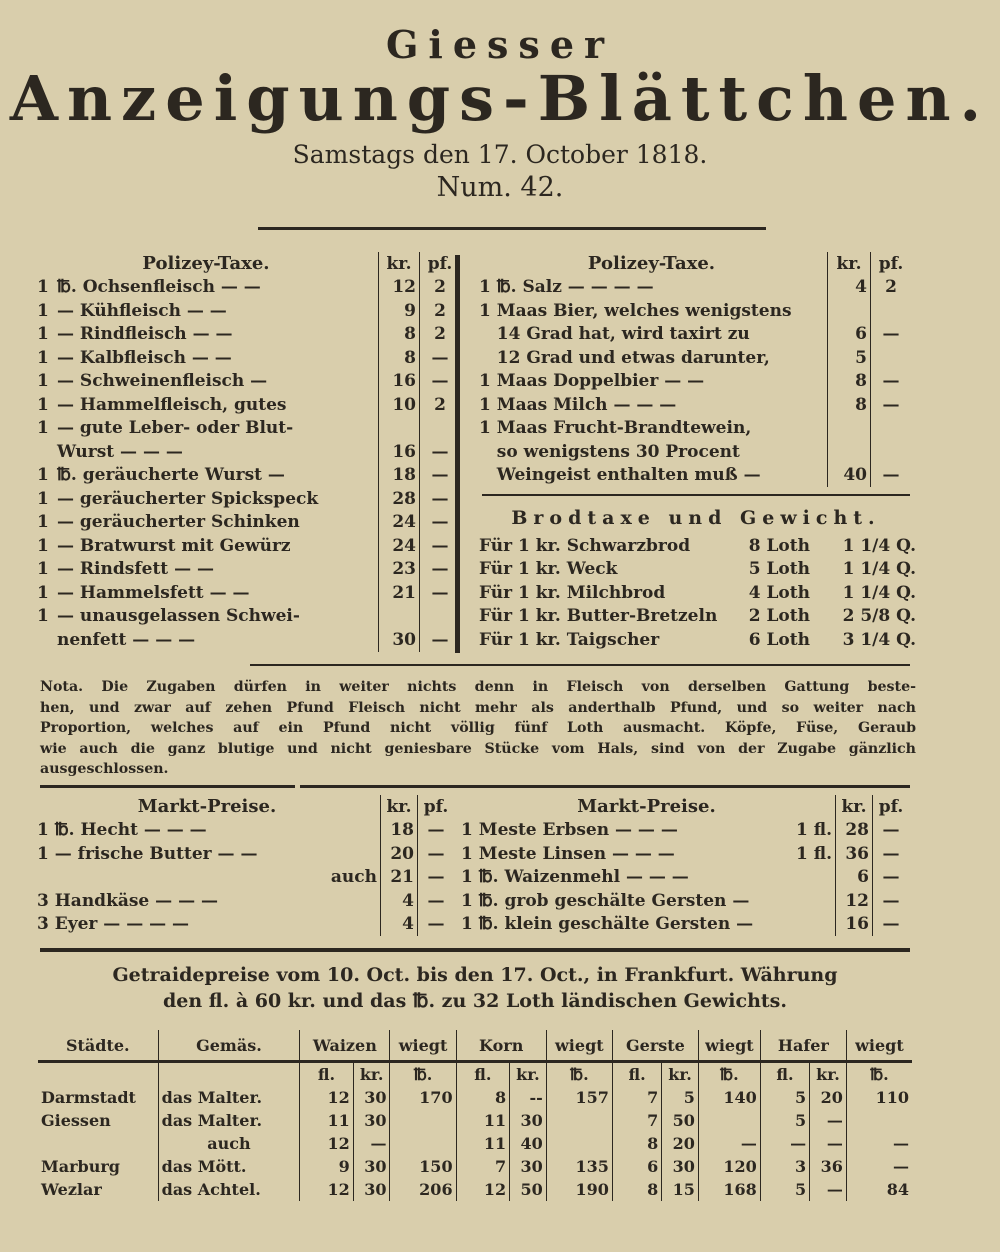 The image size is (1000, 1252). I want to click on table-row: Für 1 kr. Weck 5 Loth 1 1/4 Q., so click(697, 570).